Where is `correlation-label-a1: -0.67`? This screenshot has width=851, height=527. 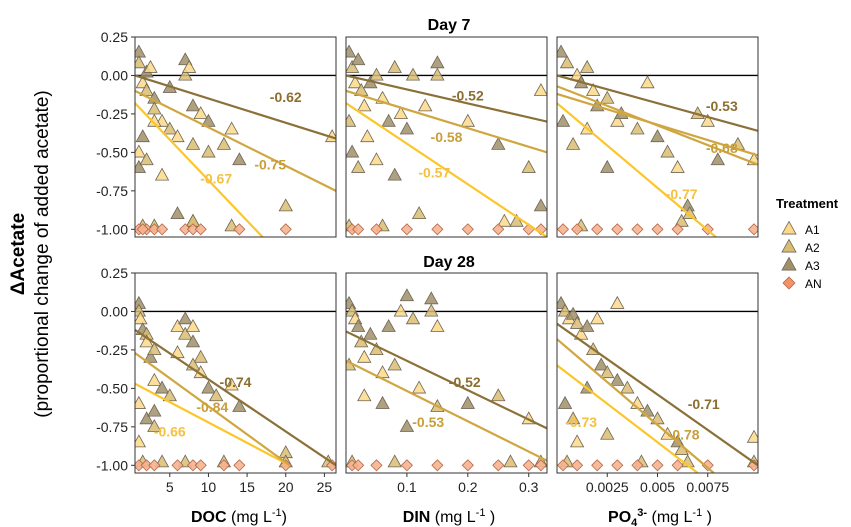 correlation-label-a1: -0.67 is located at coordinates (216, 179).